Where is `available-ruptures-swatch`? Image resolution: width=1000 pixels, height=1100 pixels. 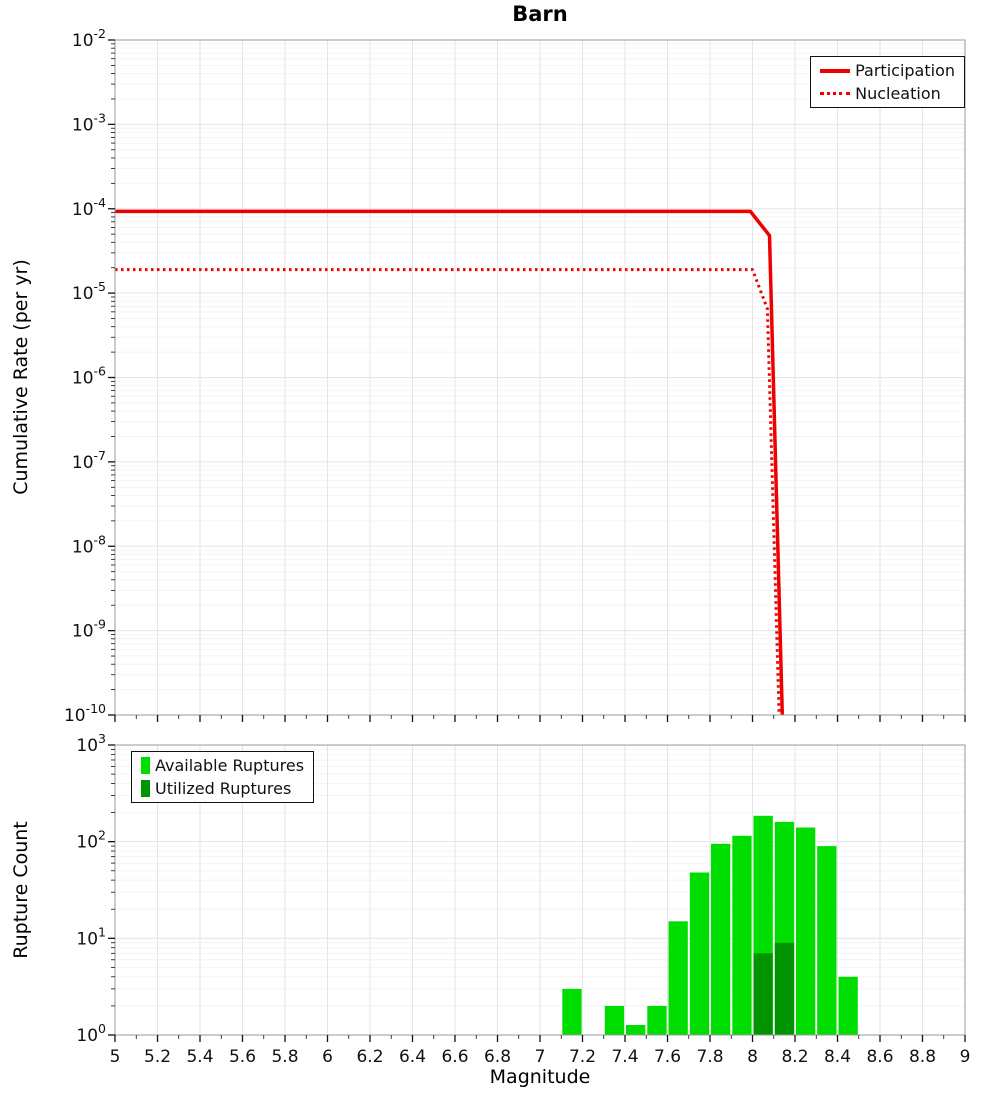
available-ruptures-swatch is located at coordinates (145, 766).